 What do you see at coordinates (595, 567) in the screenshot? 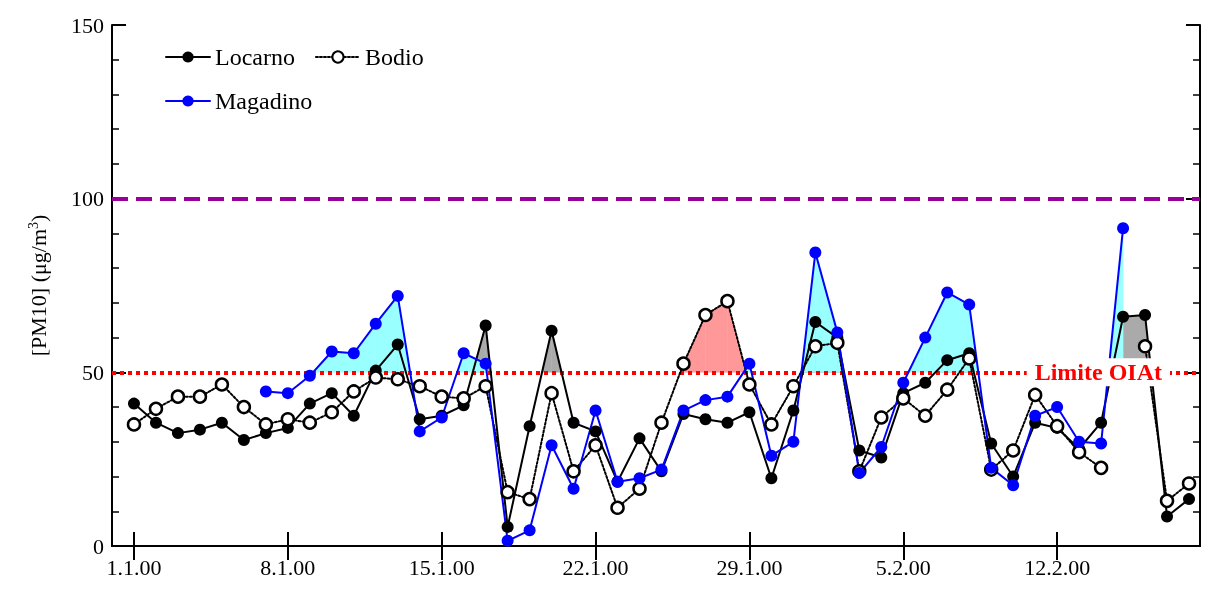
I see `x-tick-label: 22.1.00` at bounding box center [595, 567].